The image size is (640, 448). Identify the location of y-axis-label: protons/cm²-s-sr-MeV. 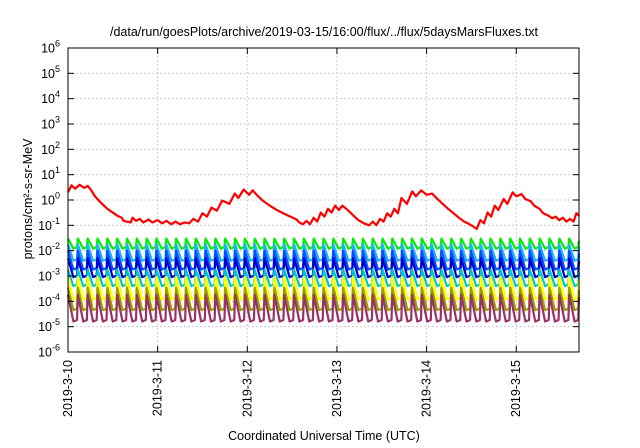
(28, 199).